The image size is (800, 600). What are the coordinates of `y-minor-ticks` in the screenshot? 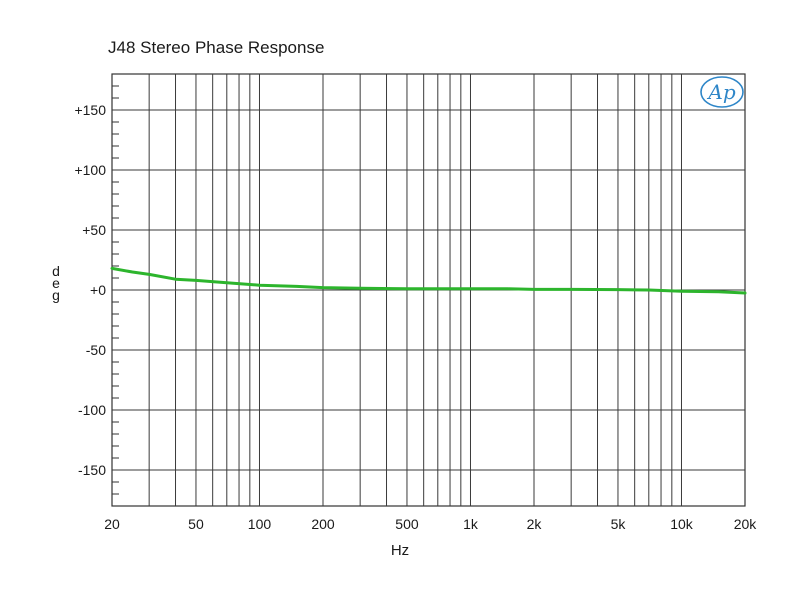 It's located at (115, 290).